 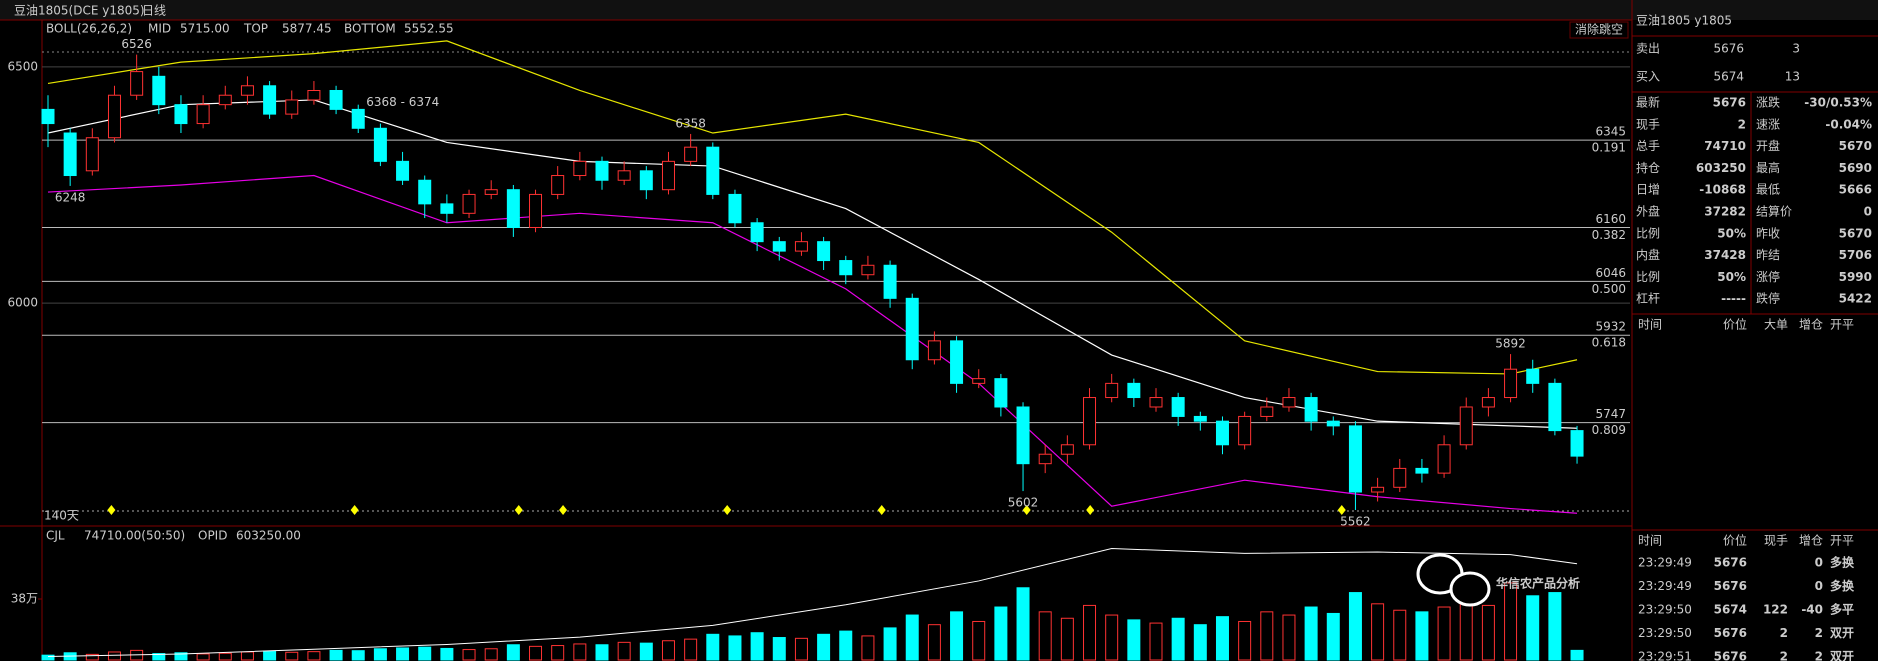 What do you see at coordinates (1665, 610) in the screenshot?
I see `trade-time: 23:29:50` at bounding box center [1665, 610].